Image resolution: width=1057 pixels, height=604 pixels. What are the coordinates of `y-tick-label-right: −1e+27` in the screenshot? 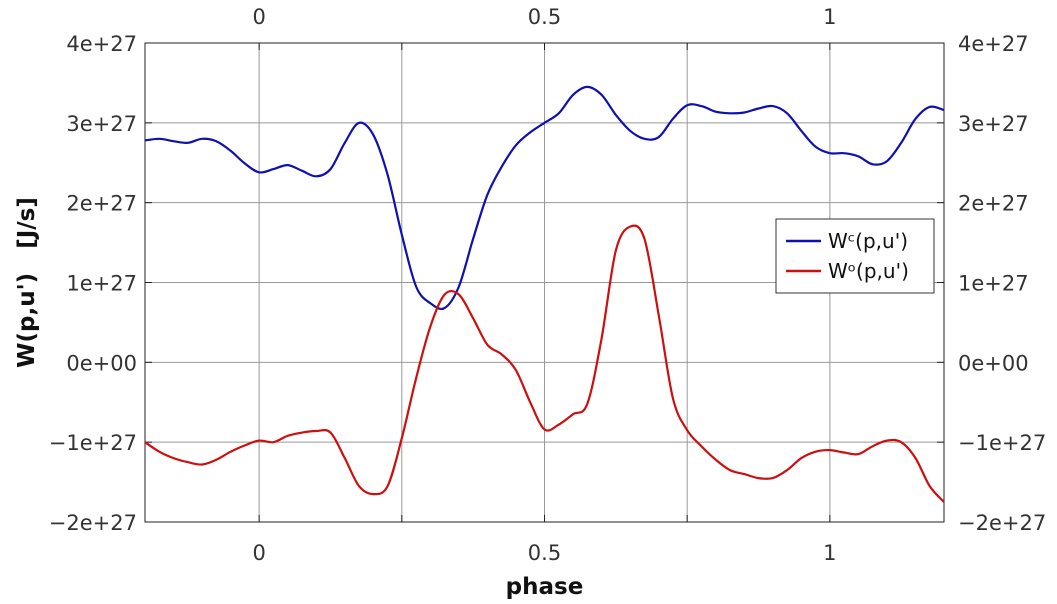 It's located at (1002, 443).